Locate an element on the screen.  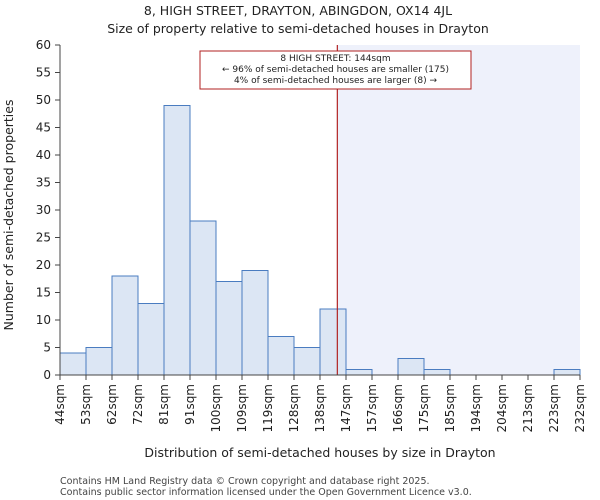
x-tick-label-213sqm: 213sqm is located at coordinates (528, 408).